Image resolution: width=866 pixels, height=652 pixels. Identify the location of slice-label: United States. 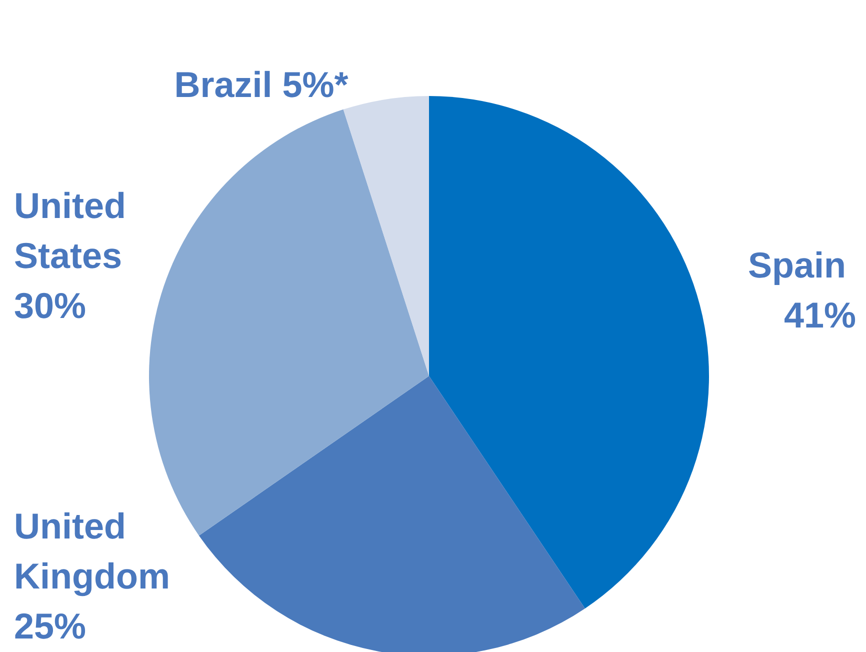
(75, 230).